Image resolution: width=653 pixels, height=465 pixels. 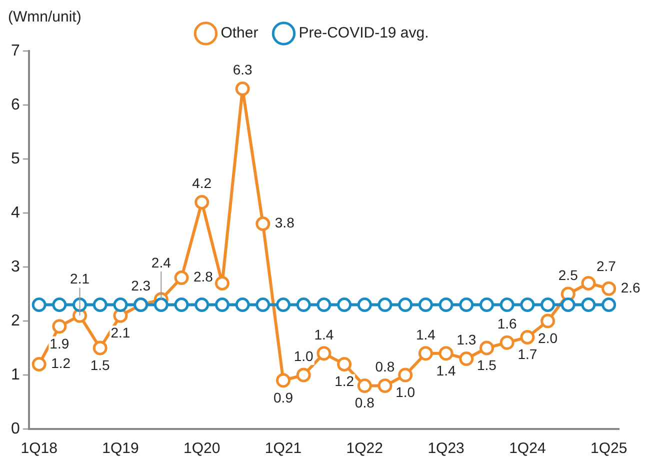 I want to click on data-label: 4.2, so click(x=202, y=183).